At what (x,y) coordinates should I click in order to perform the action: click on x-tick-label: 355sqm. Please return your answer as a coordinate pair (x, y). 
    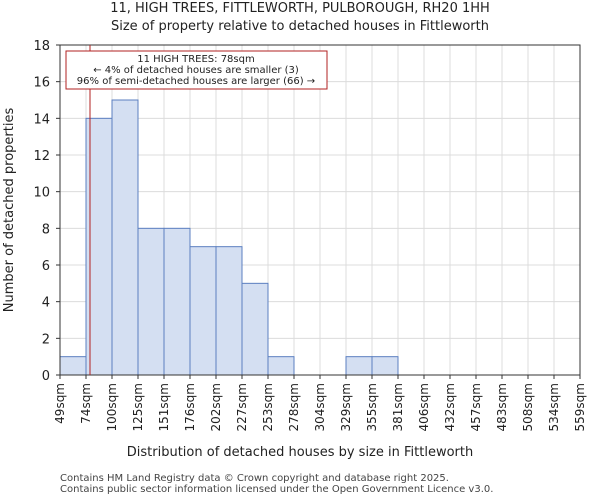
    Looking at the image, I should click on (372, 407).